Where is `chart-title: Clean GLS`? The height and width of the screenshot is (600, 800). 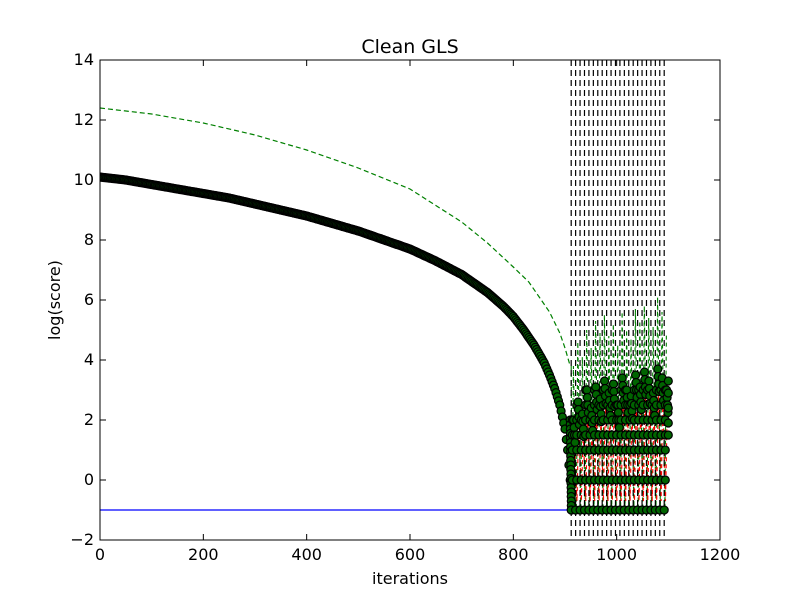 chart-title: Clean GLS is located at coordinates (409, 47).